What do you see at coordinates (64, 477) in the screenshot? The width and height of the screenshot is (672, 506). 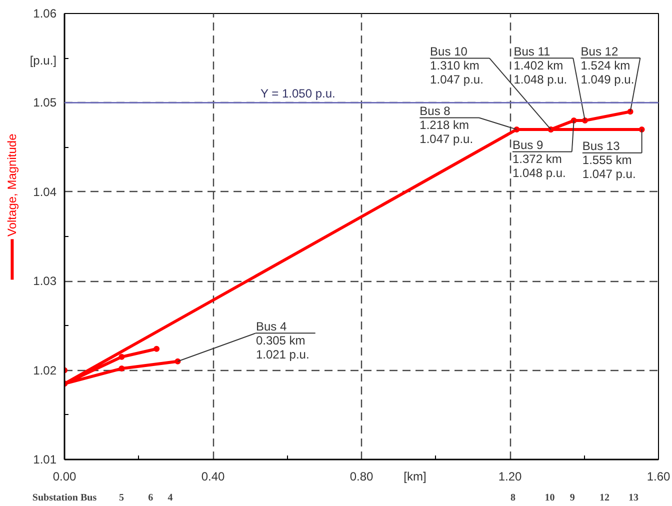 I see `x-tick-label: 0.00` at bounding box center [64, 477].